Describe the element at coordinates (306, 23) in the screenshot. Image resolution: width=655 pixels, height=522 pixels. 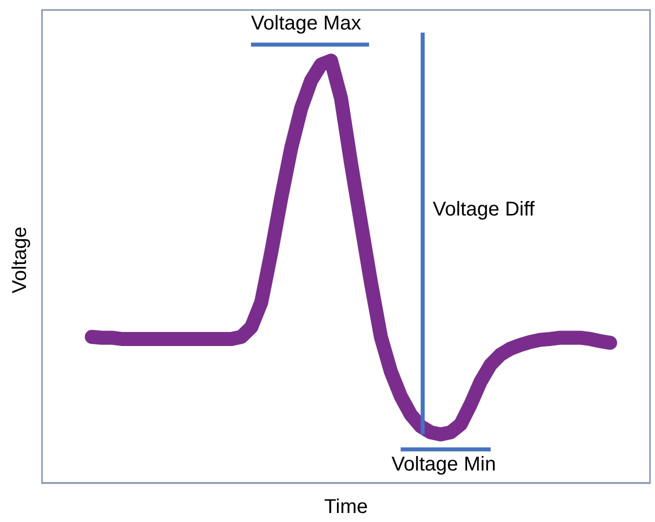
I see `text: Voltage Max` at that location.